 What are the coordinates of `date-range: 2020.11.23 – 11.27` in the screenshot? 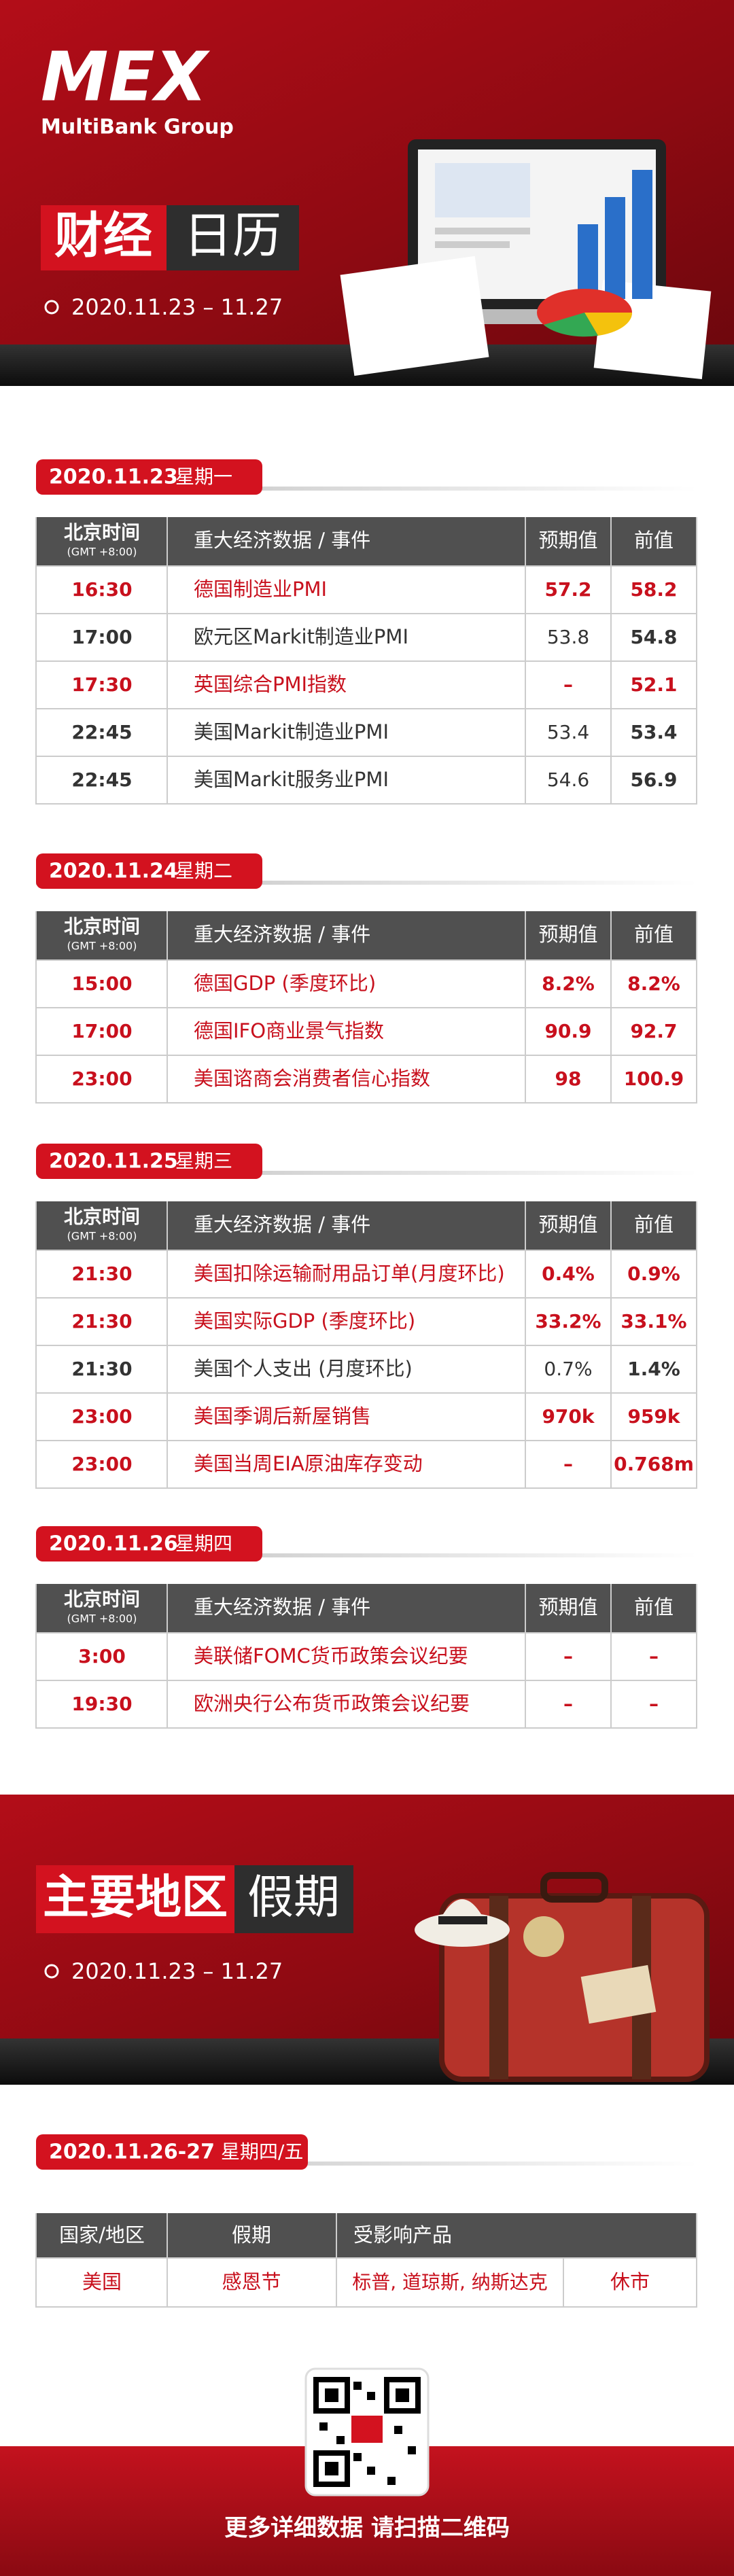 It's located at (177, 307).